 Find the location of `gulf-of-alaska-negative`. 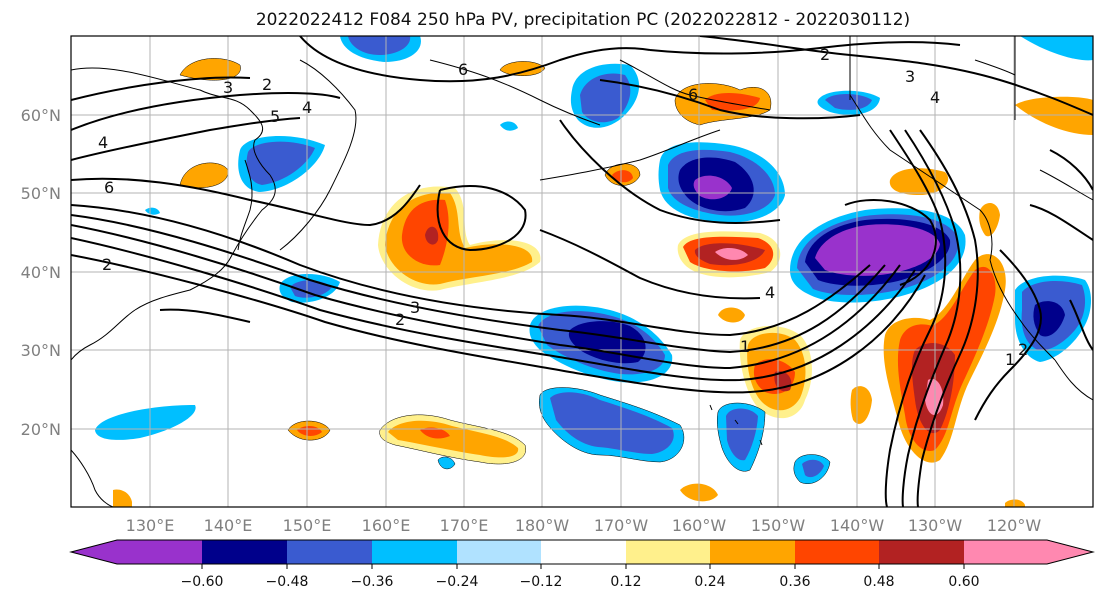

gulf-of-alaska-negative is located at coordinates (721, 182).